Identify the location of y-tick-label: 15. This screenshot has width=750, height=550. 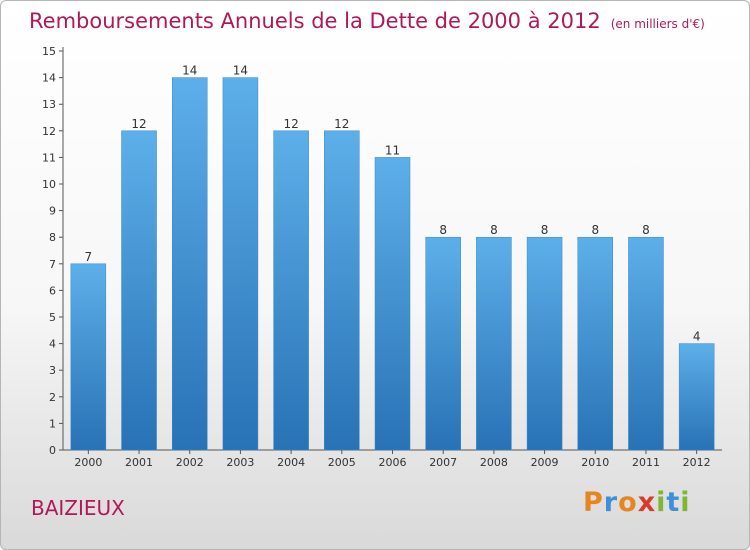
(49, 51).